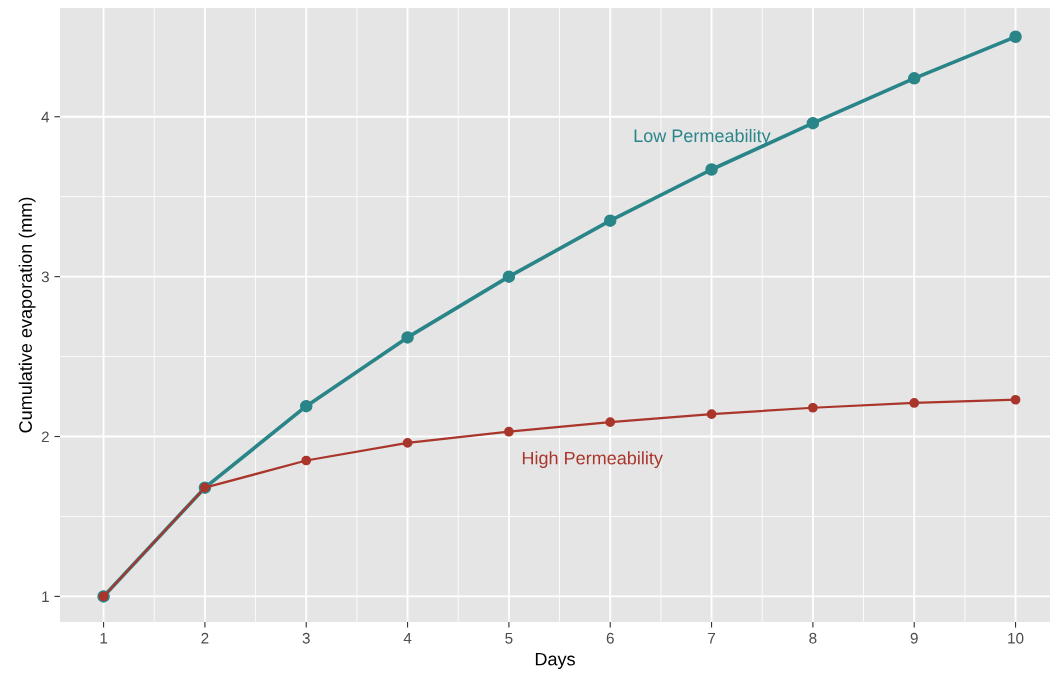  Describe the element at coordinates (610, 638) in the screenshot. I see `x-tick-label: 6` at that location.